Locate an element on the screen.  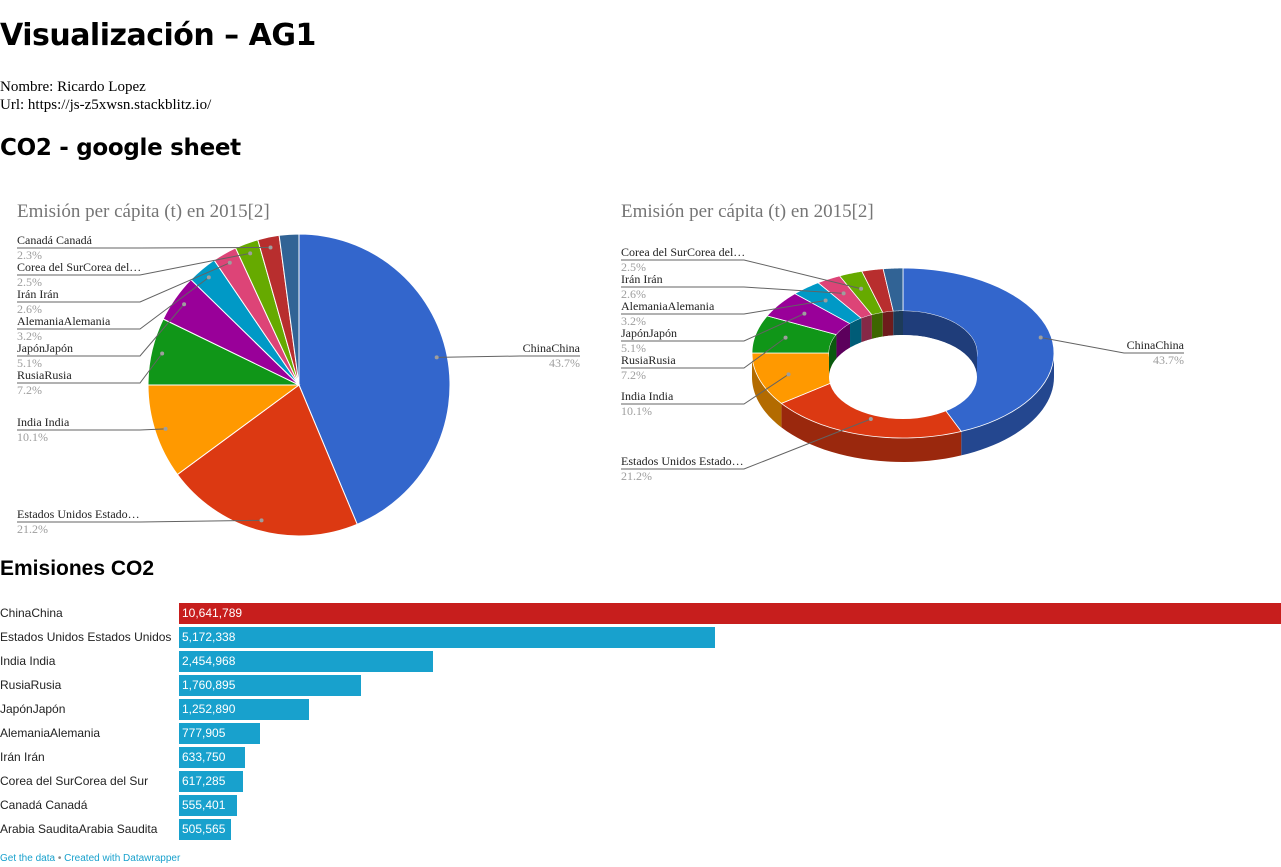
bar: 617,285 is located at coordinates (211, 781).